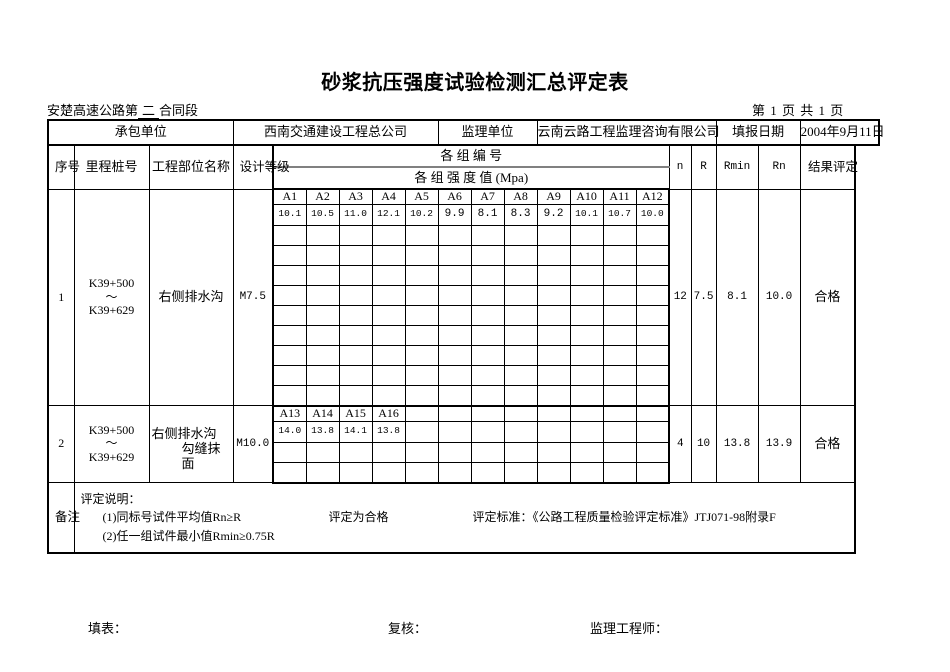 The width and height of the screenshot is (950, 672). I want to click on row2-label-A16: A16, so click(388, 413).